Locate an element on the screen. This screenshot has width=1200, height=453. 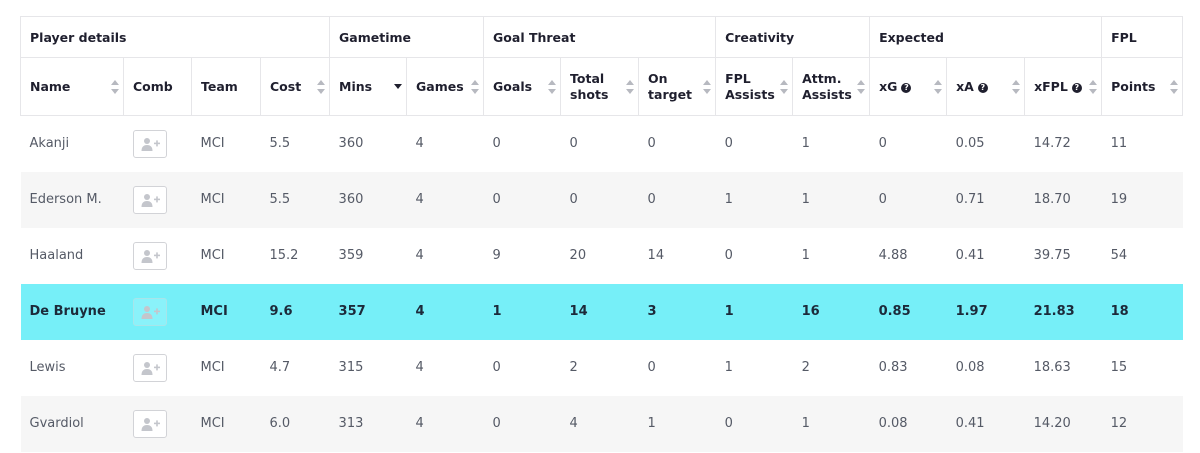
column-header-games: Games is located at coordinates (445, 86).